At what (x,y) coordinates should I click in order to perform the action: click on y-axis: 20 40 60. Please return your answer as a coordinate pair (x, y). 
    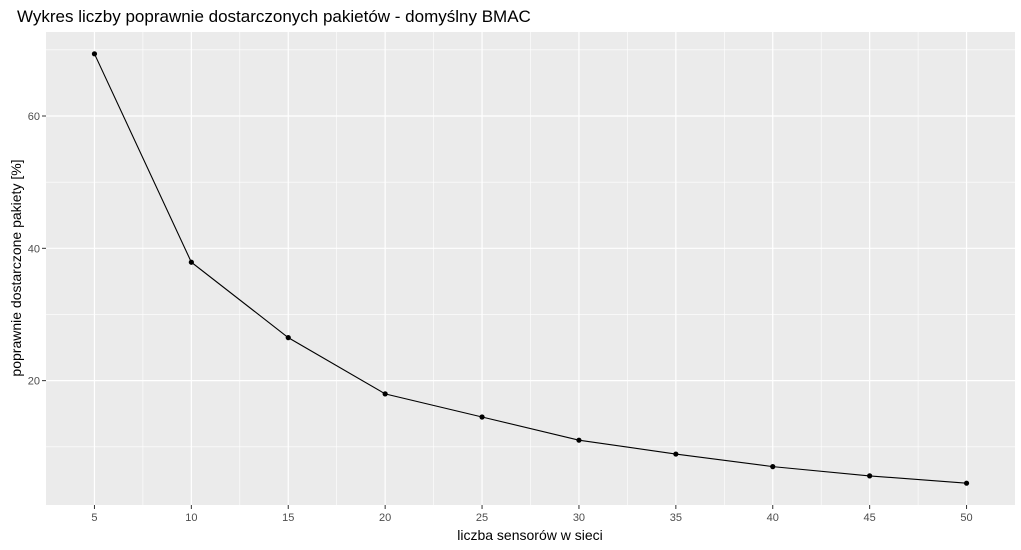
    Looking at the image, I should click on (37, 249).